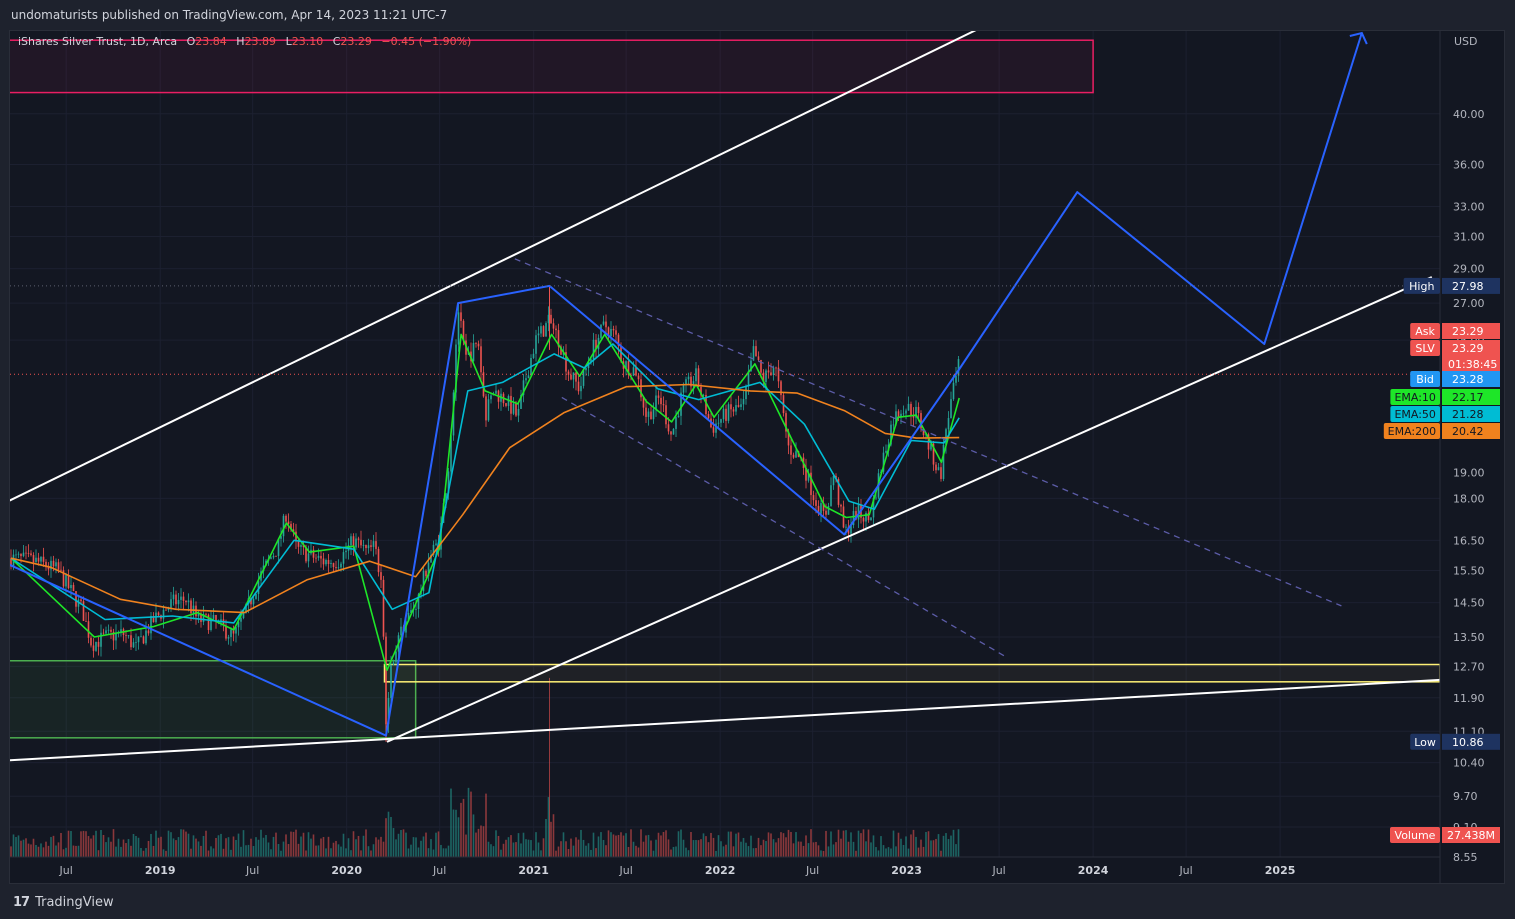 The image size is (1515, 919). What do you see at coordinates (1358, 38) in the screenshot?
I see `projection-arrow-head` at bounding box center [1358, 38].